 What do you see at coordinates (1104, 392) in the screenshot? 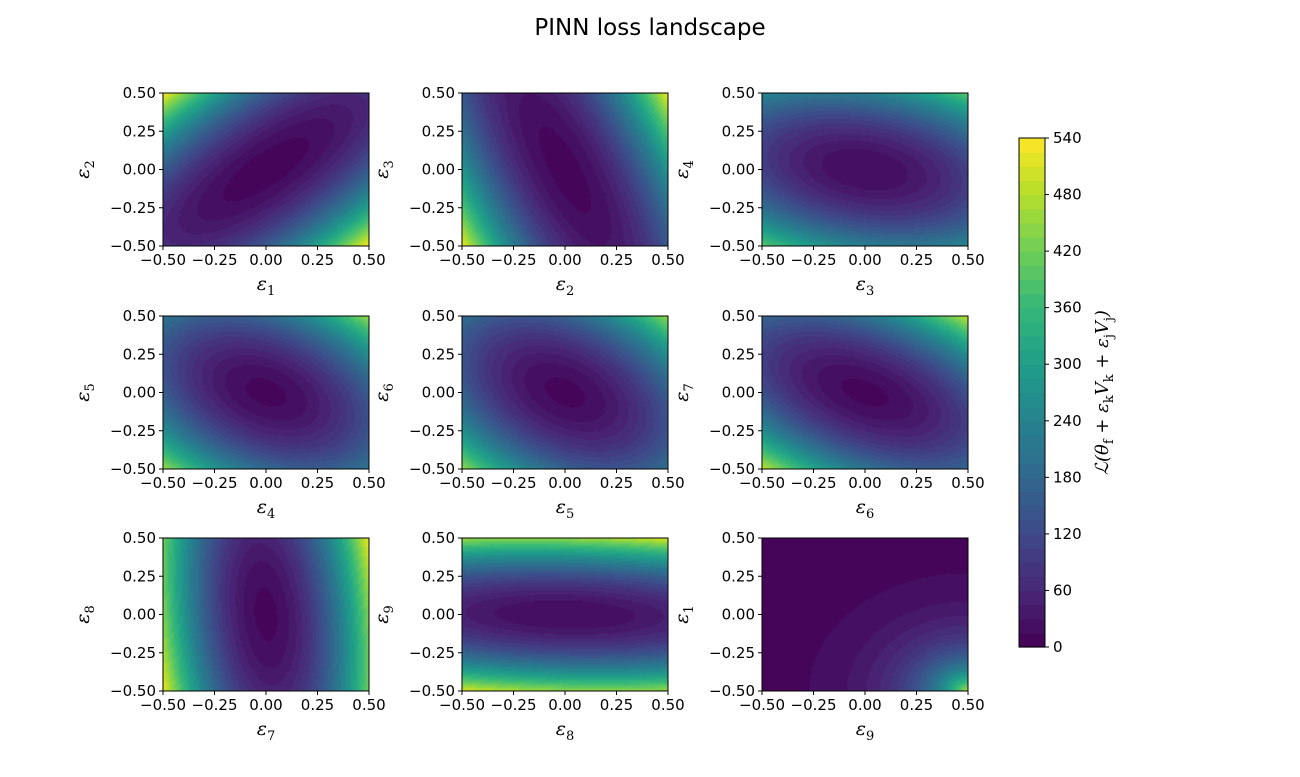
I see `colorbar-label: ℒ(θf + εkVk + εjVj)` at bounding box center [1104, 392].